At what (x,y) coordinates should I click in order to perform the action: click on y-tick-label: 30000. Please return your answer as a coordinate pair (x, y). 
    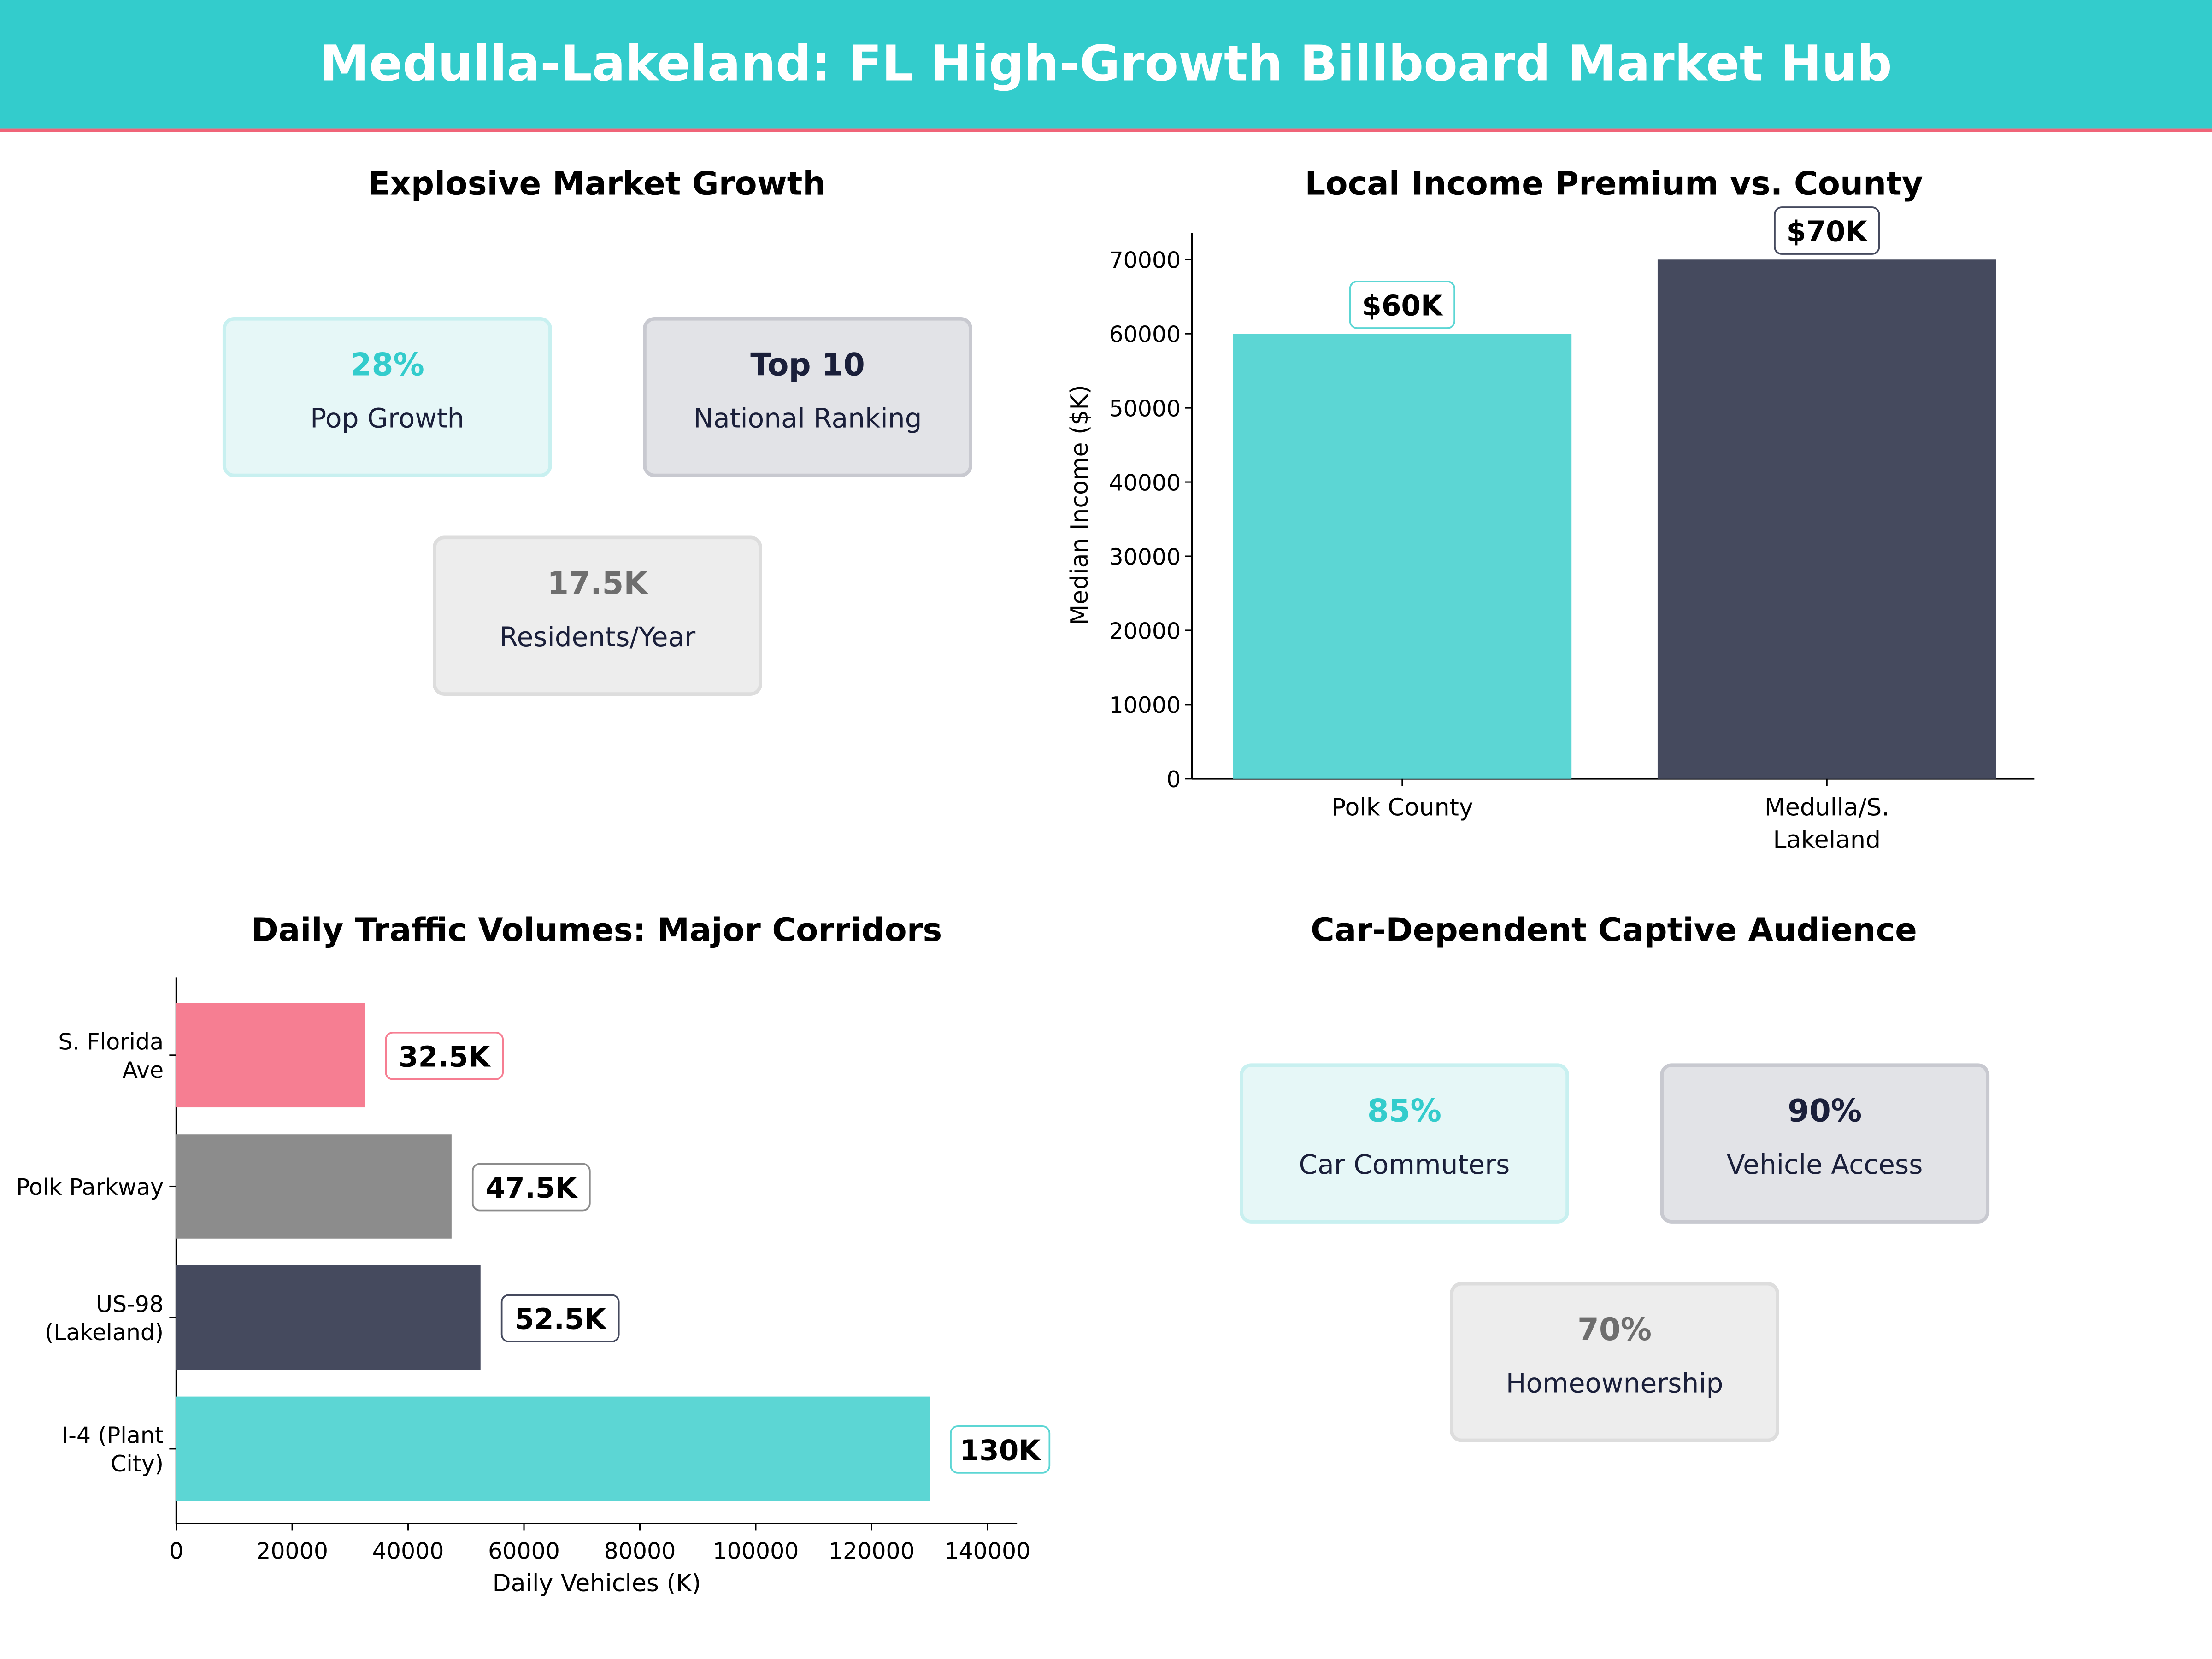
    Looking at the image, I should click on (1145, 557).